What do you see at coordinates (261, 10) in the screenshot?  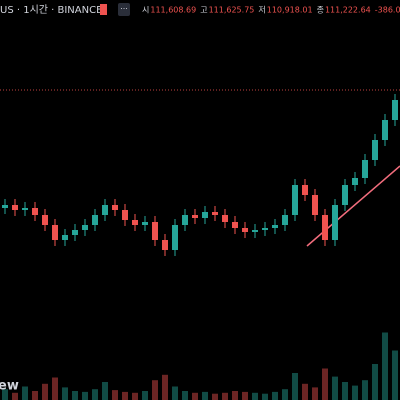 I see `ohlc-label: 저` at bounding box center [261, 10].